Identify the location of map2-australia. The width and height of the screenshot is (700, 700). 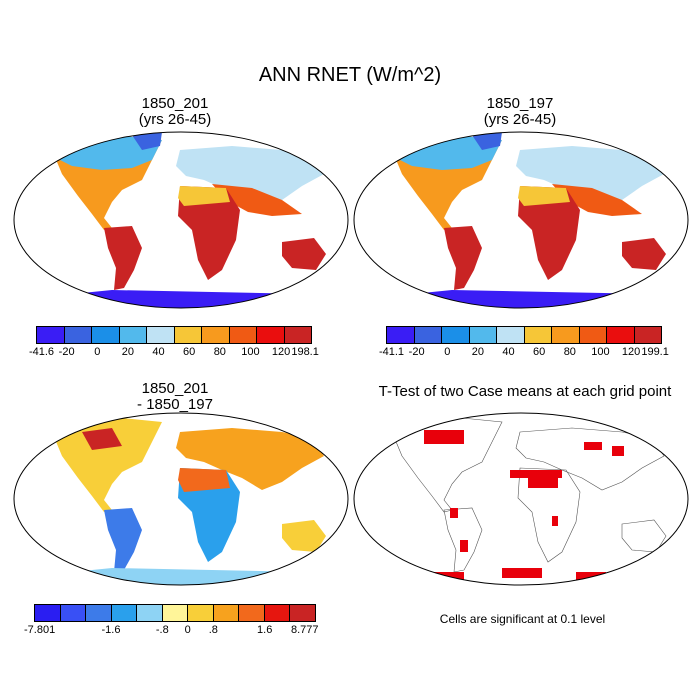
(644, 254).